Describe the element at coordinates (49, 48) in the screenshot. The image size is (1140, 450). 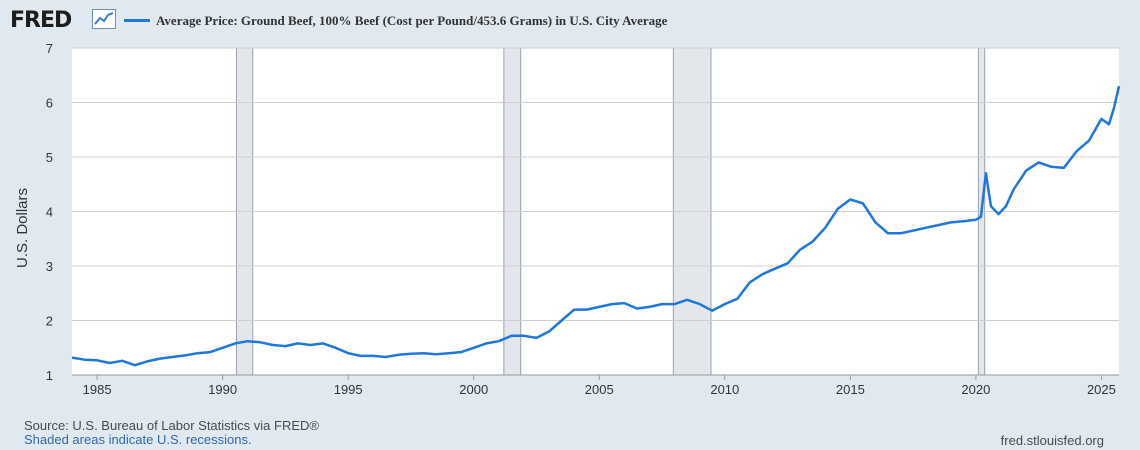
I see `y-tick-label-7: 7` at that location.